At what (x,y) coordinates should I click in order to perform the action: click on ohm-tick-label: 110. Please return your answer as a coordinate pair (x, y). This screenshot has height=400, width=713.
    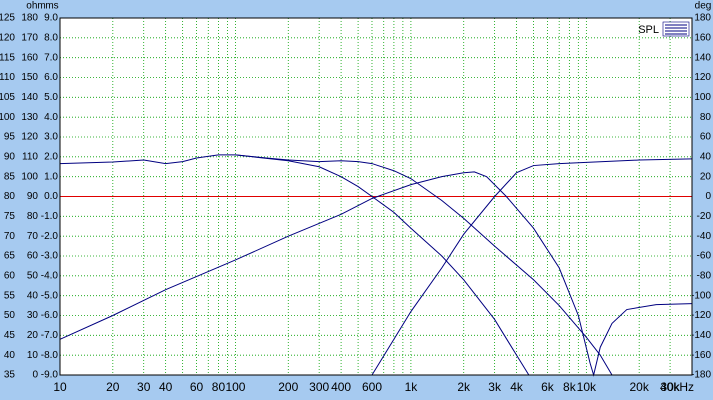
    Looking at the image, I should click on (30, 156).